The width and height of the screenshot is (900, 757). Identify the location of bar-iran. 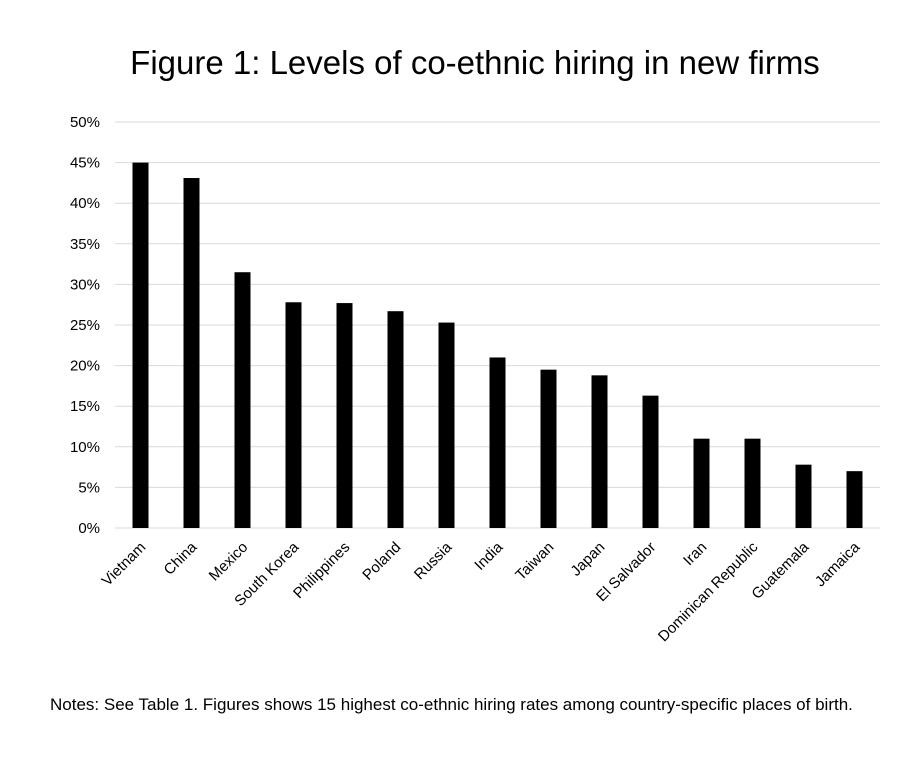
(701, 483).